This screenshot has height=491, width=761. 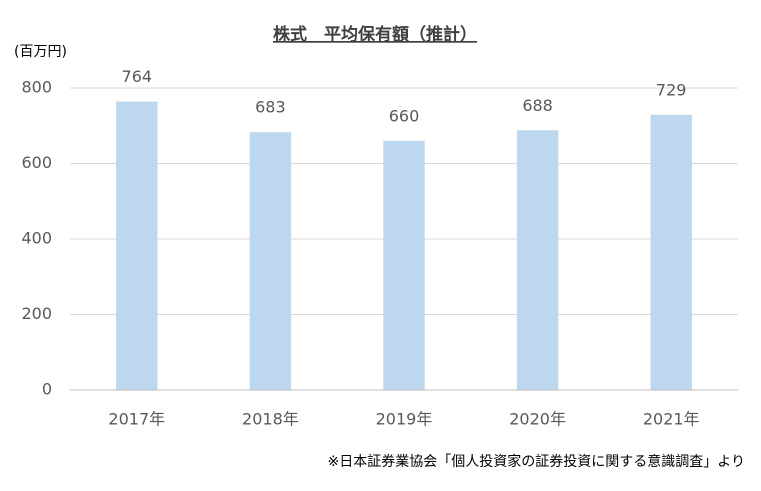 I want to click on y-axis-label: (百万円), so click(x=40, y=52).